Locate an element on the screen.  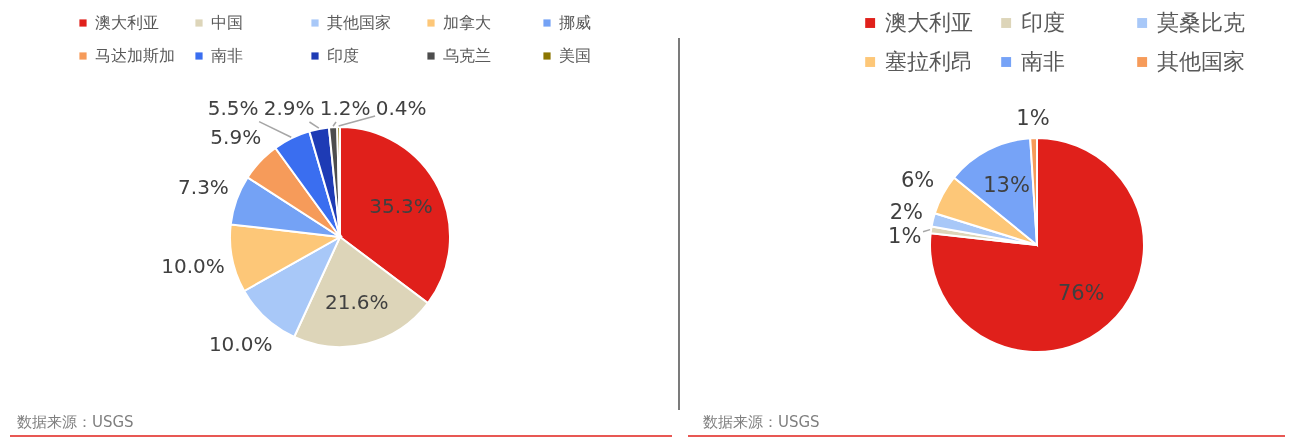
data-label: 35.3% is located at coordinates (401, 205).